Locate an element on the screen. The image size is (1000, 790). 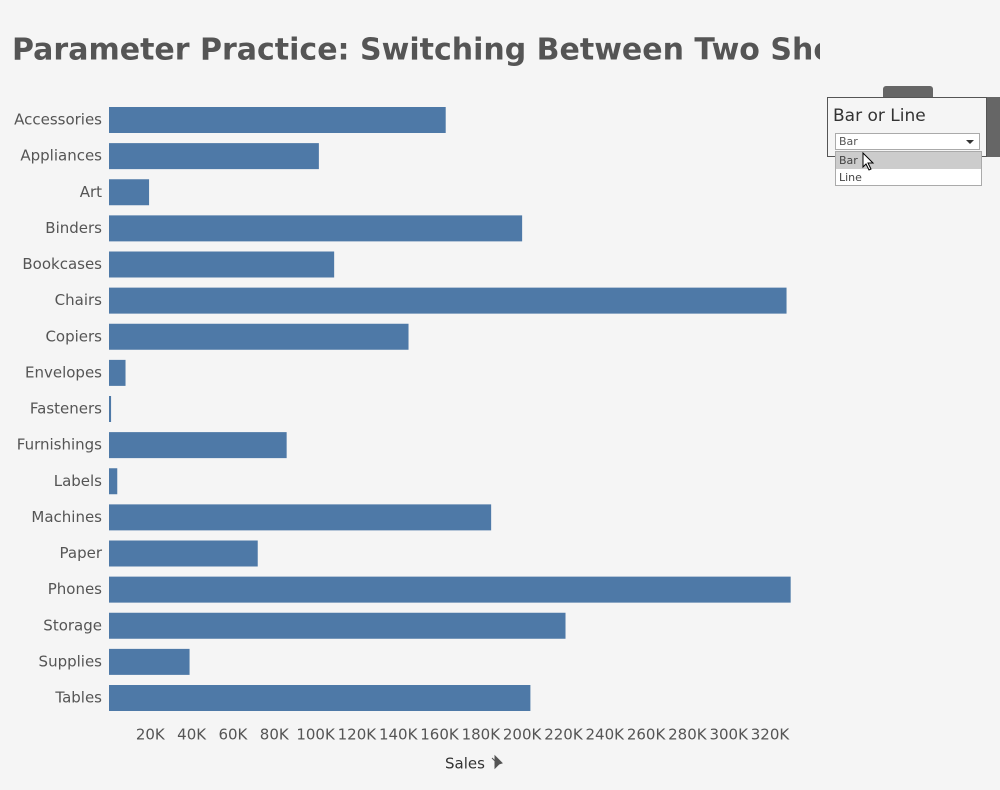
y-tick-label: Fasteners is located at coordinates (66, 409).